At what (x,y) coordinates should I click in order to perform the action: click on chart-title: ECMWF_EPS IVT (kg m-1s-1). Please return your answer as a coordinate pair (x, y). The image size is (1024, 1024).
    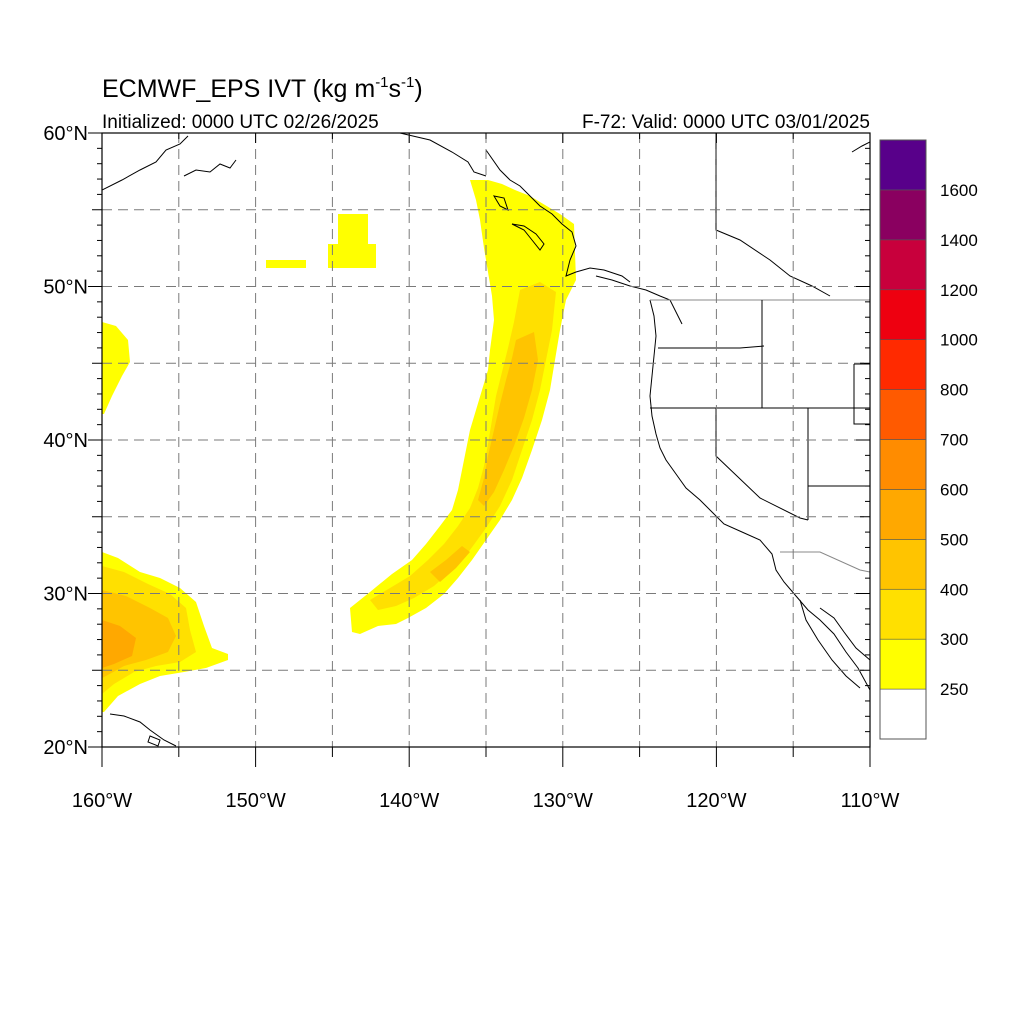
    Looking at the image, I should click on (262, 88).